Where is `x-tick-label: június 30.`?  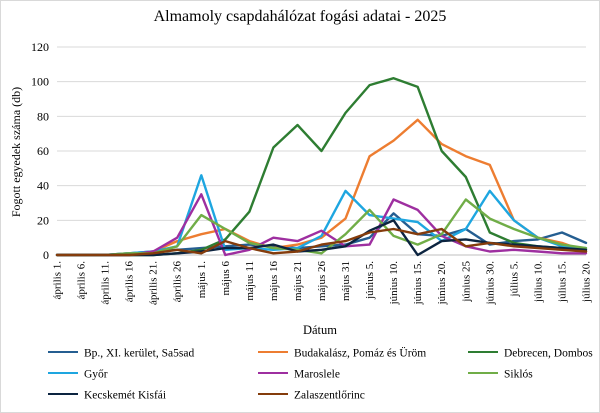 x-tick-label: június 30. is located at coordinates (490, 283).